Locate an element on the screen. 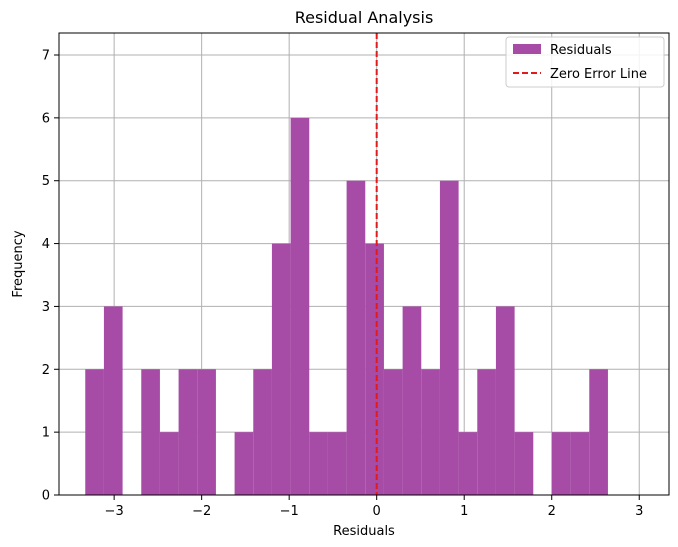 The width and height of the screenshot is (678, 547). x-tick-label: 3 is located at coordinates (639, 511).